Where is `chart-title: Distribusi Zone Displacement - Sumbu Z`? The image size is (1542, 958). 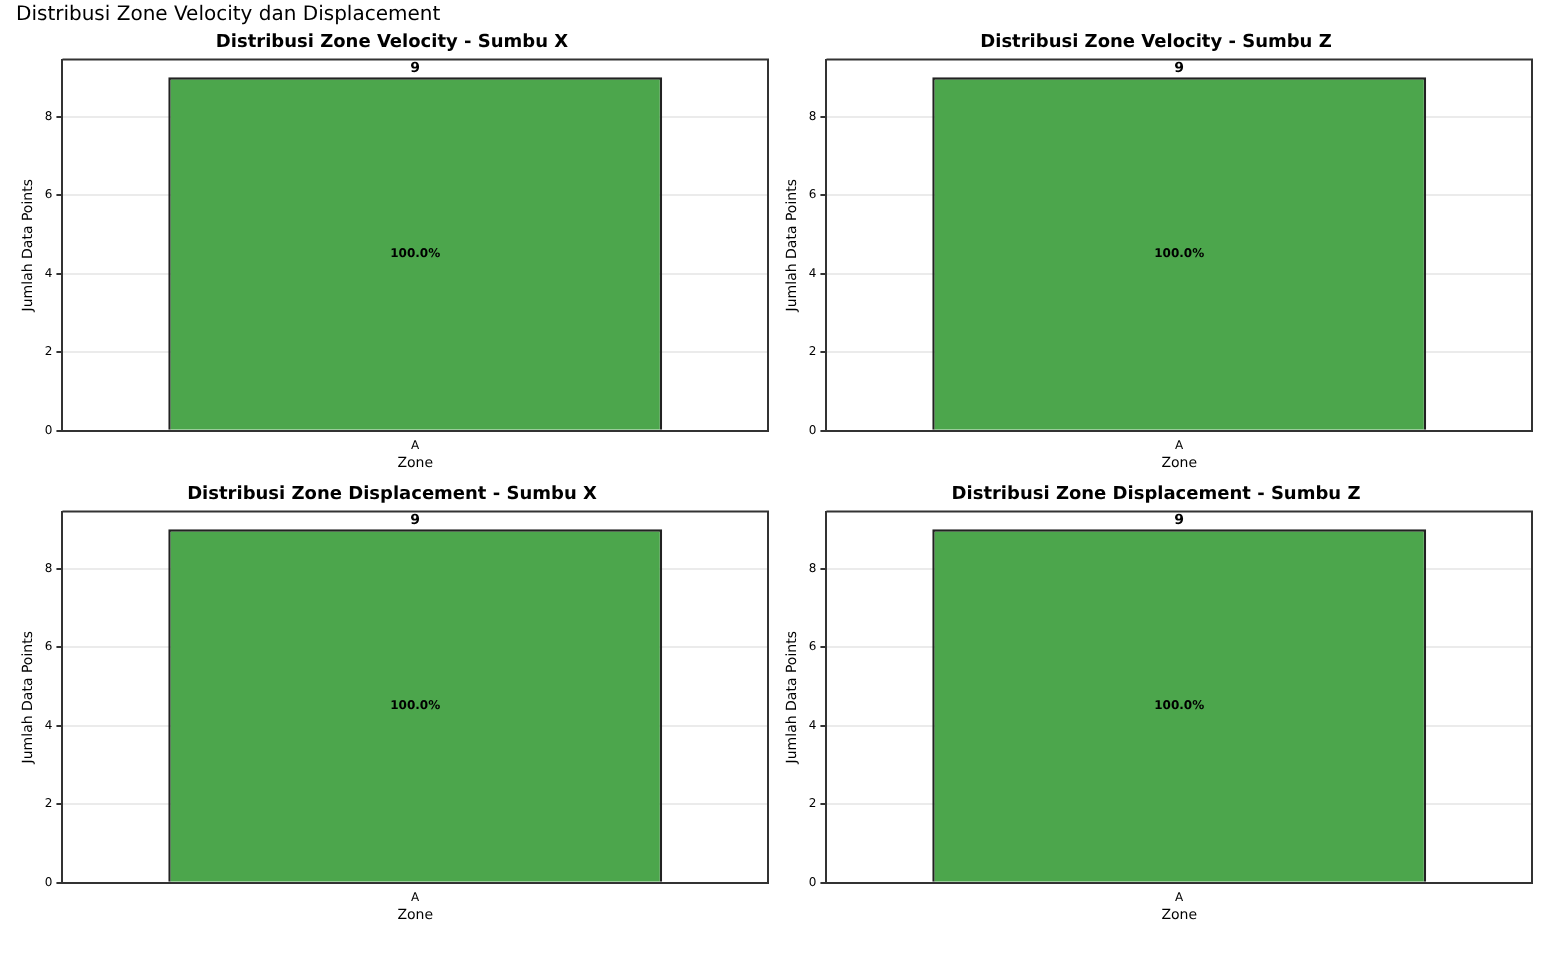 chart-title: Distribusi Zone Displacement - Sumbu Z is located at coordinates (1156, 495).